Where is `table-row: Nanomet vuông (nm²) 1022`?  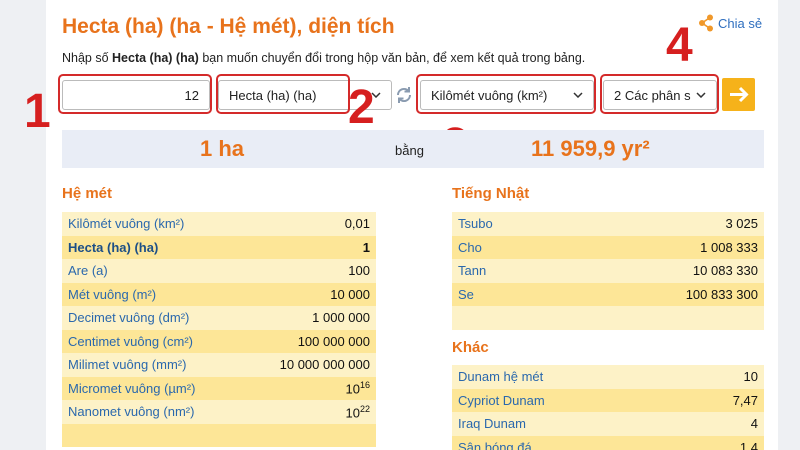 table-row: Nanomet vuông (nm²) 1022 is located at coordinates (219, 412).